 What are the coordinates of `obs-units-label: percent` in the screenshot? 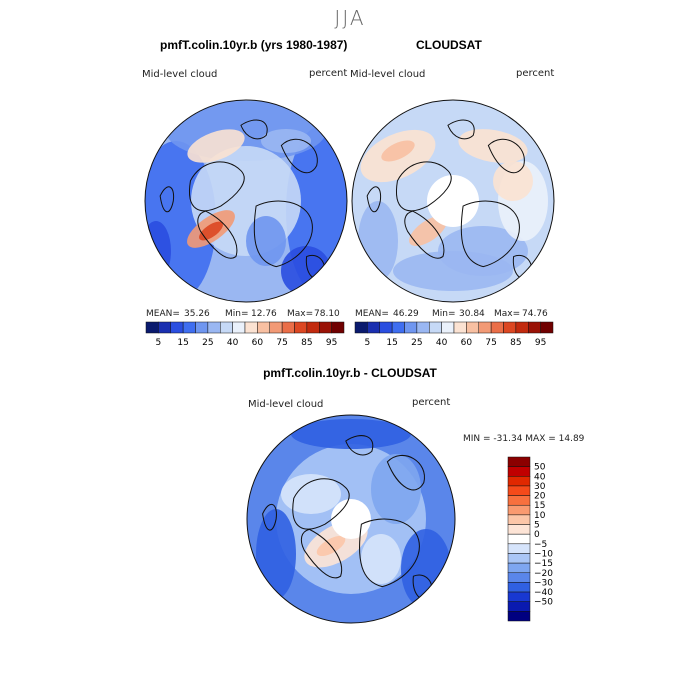 It's located at (535, 73).